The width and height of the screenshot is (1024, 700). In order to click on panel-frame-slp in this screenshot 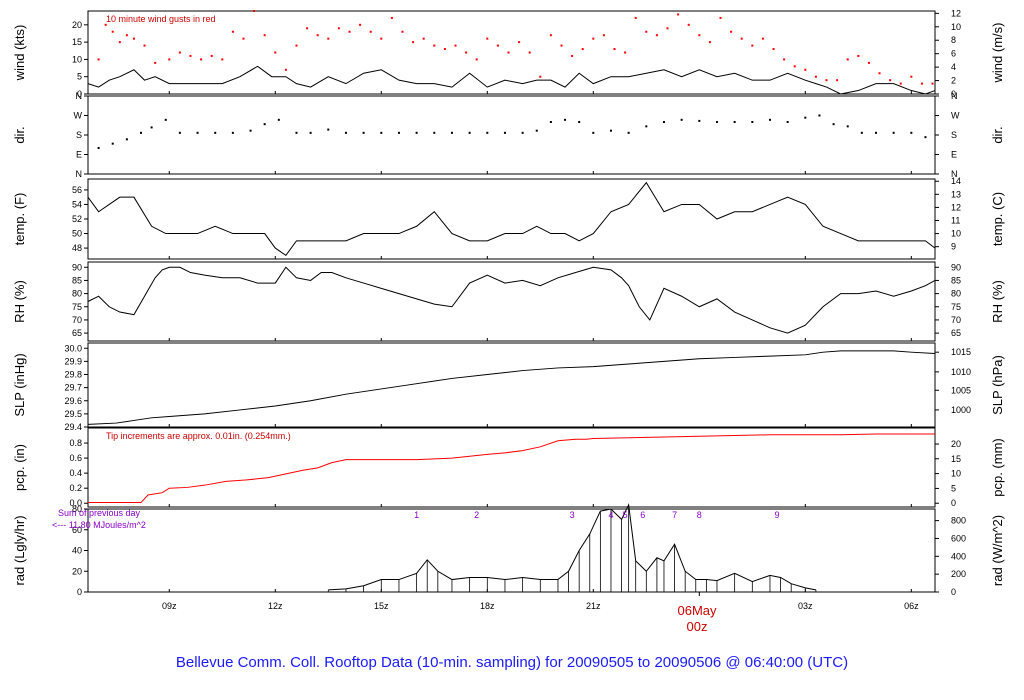, I will do `click(511, 385)`.